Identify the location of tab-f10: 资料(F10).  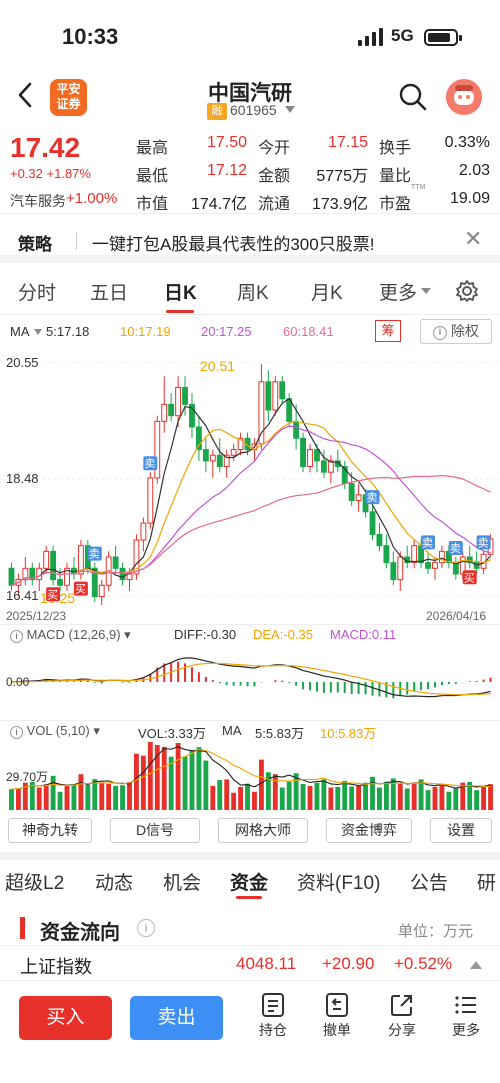
(339, 883).